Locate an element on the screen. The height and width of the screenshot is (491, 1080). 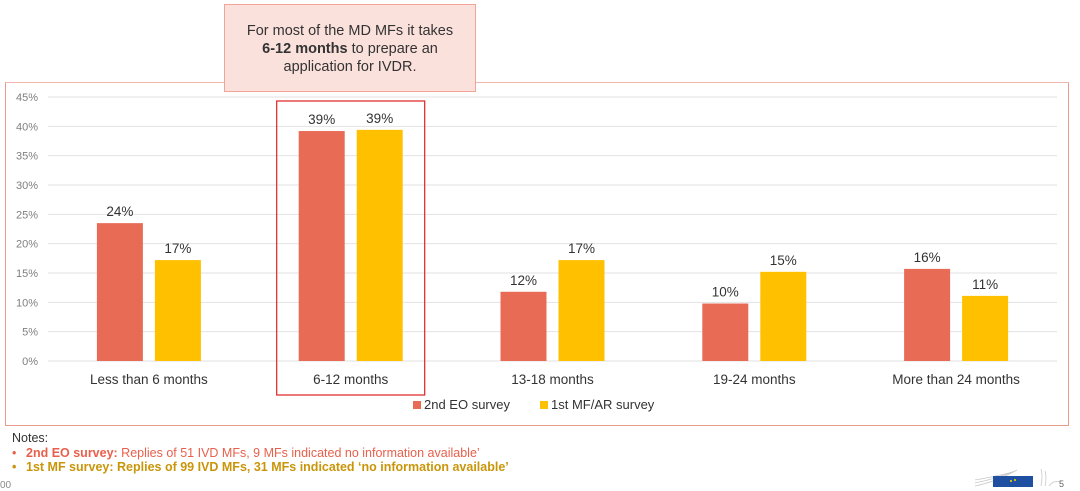
y-tick-label: 30% is located at coordinates (27, 186).